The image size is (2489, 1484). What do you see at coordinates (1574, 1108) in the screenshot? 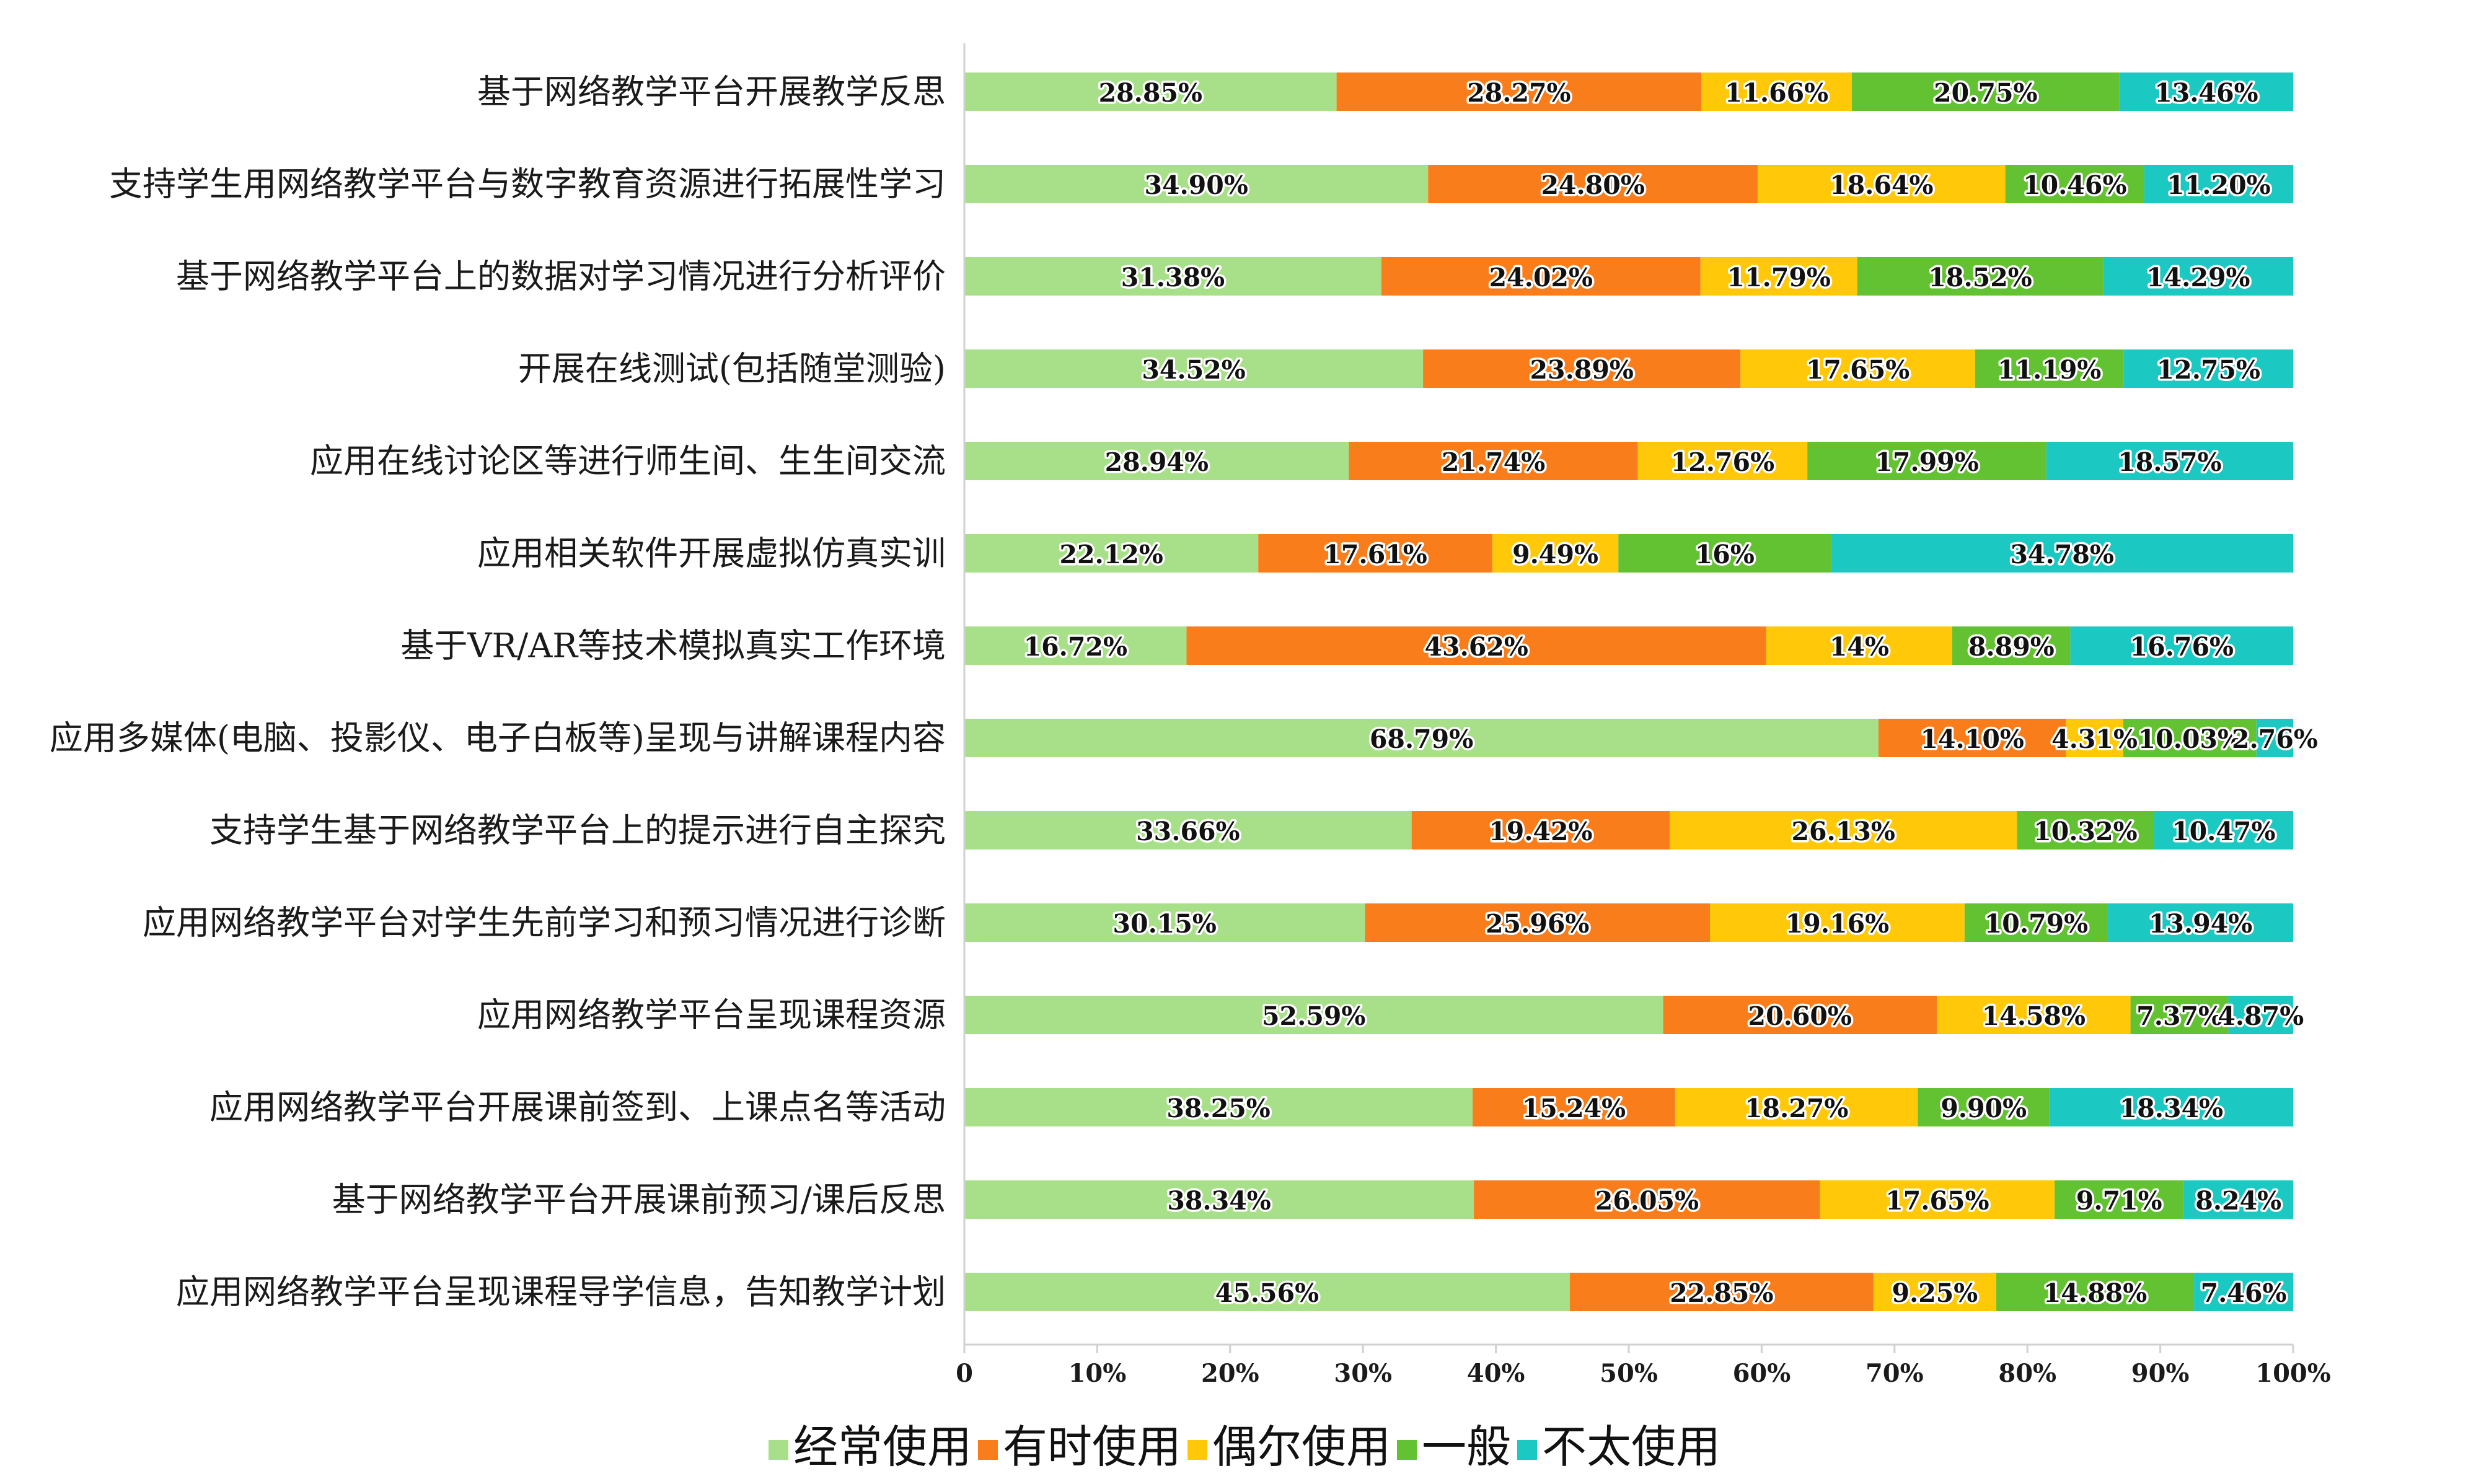
I see `data-label: 15.24%` at bounding box center [1574, 1108].